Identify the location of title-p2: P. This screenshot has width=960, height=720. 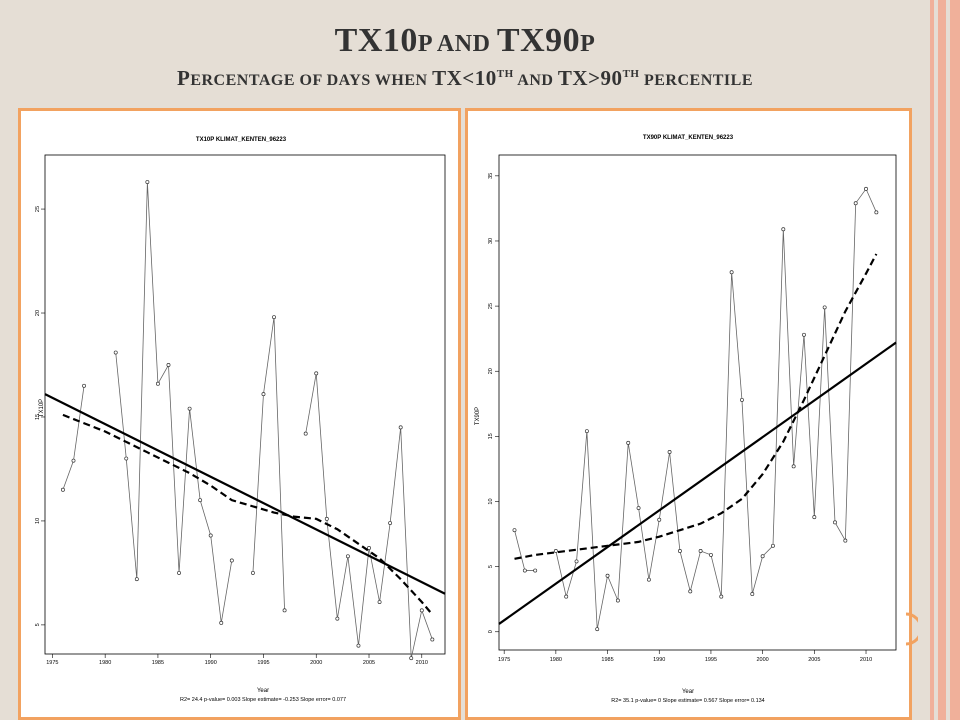
(588, 44).